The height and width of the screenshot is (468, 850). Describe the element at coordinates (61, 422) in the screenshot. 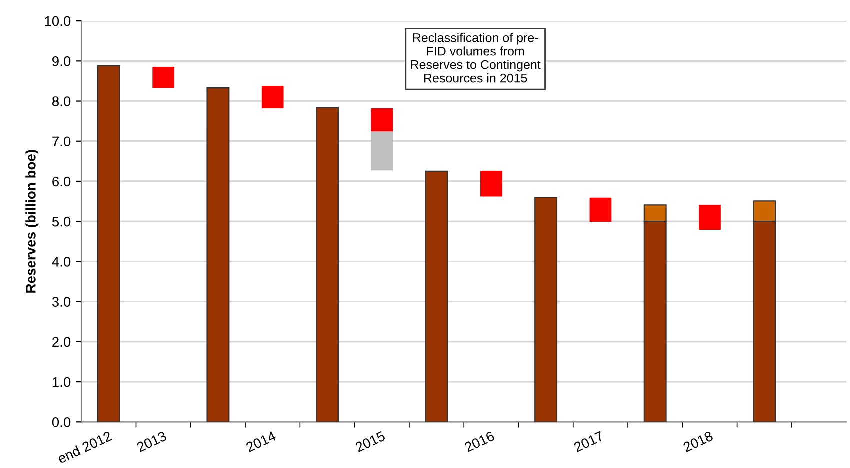

I see `y-tick-label: 0.0` at that location.